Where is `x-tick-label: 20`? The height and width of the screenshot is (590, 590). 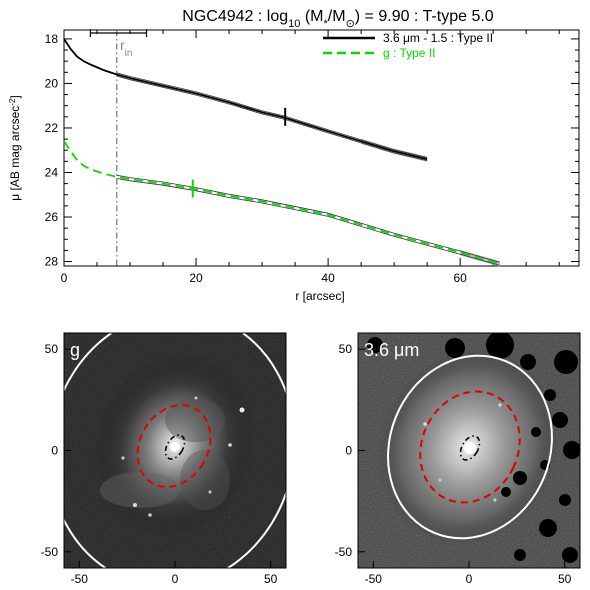 x-tick-label: 20 is located at coordinates (196, 278).